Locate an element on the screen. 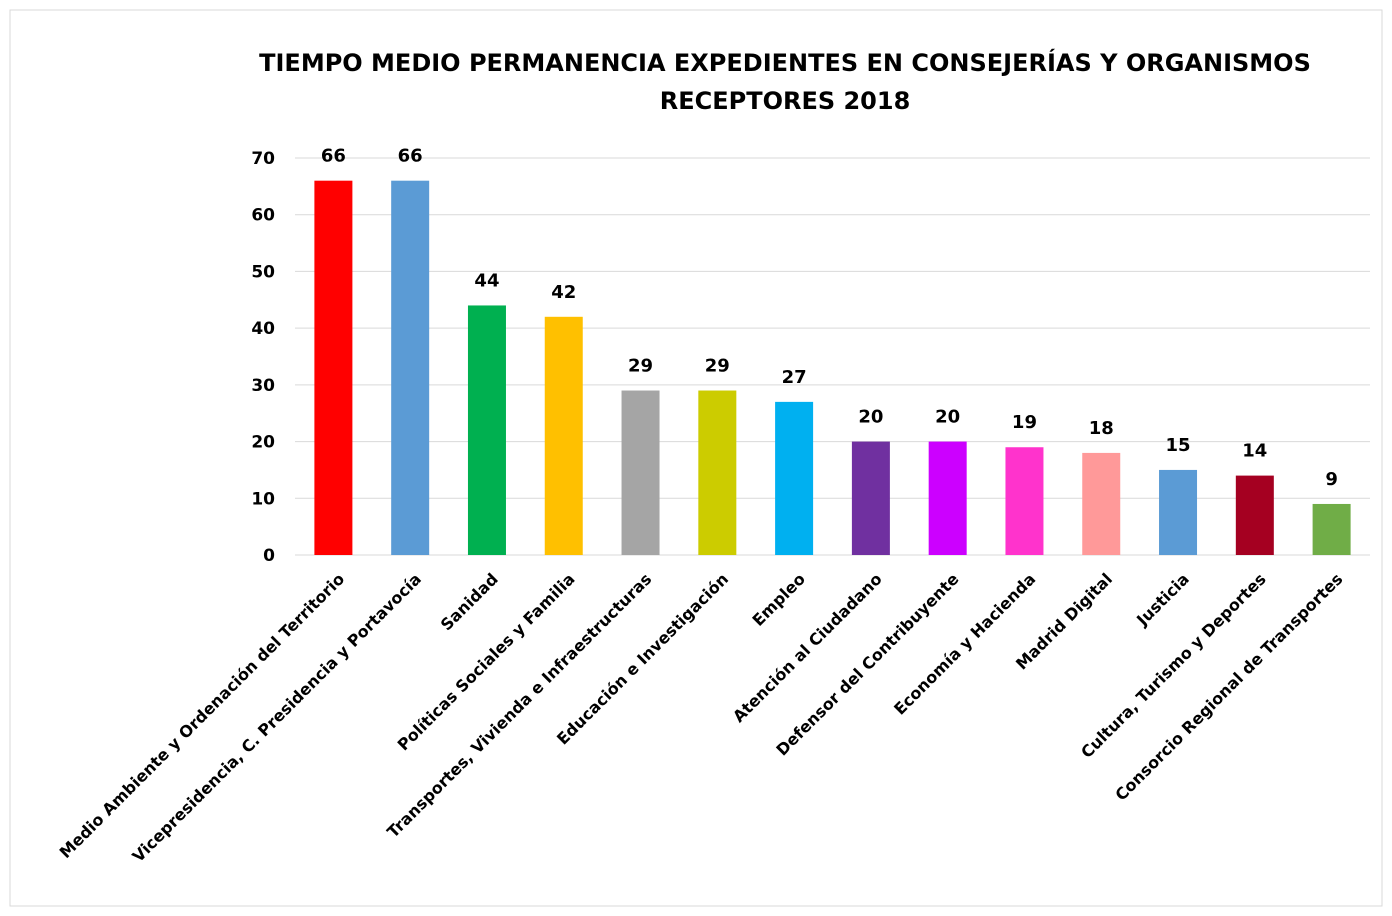 The image size is (1392, 916). data-label: 15 is located at coordinates (1178, 445).